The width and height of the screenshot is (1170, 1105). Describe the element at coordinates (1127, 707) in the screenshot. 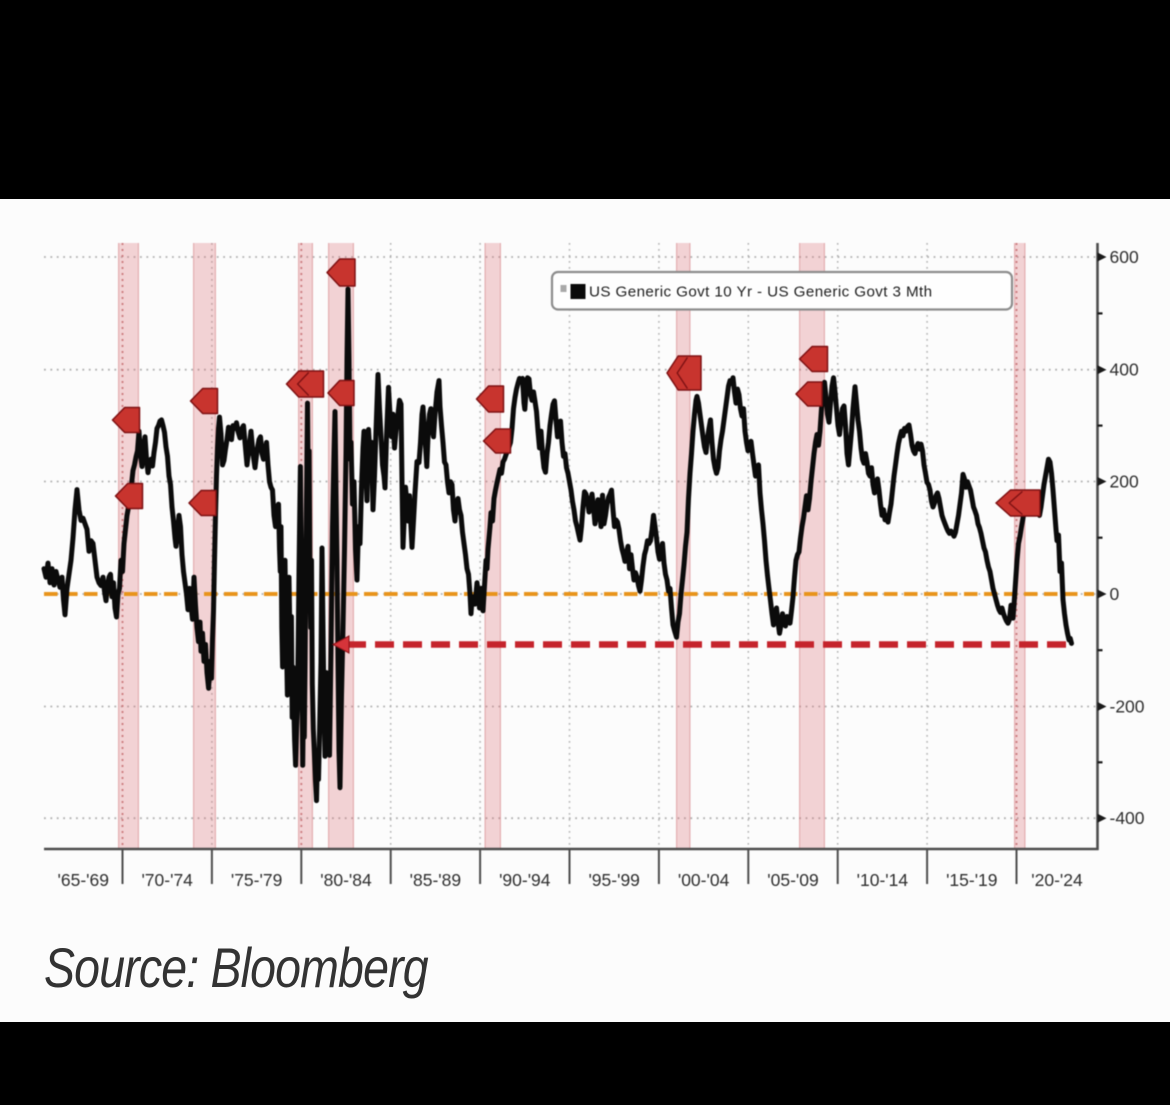

I see `svg-text: -200` at that location.